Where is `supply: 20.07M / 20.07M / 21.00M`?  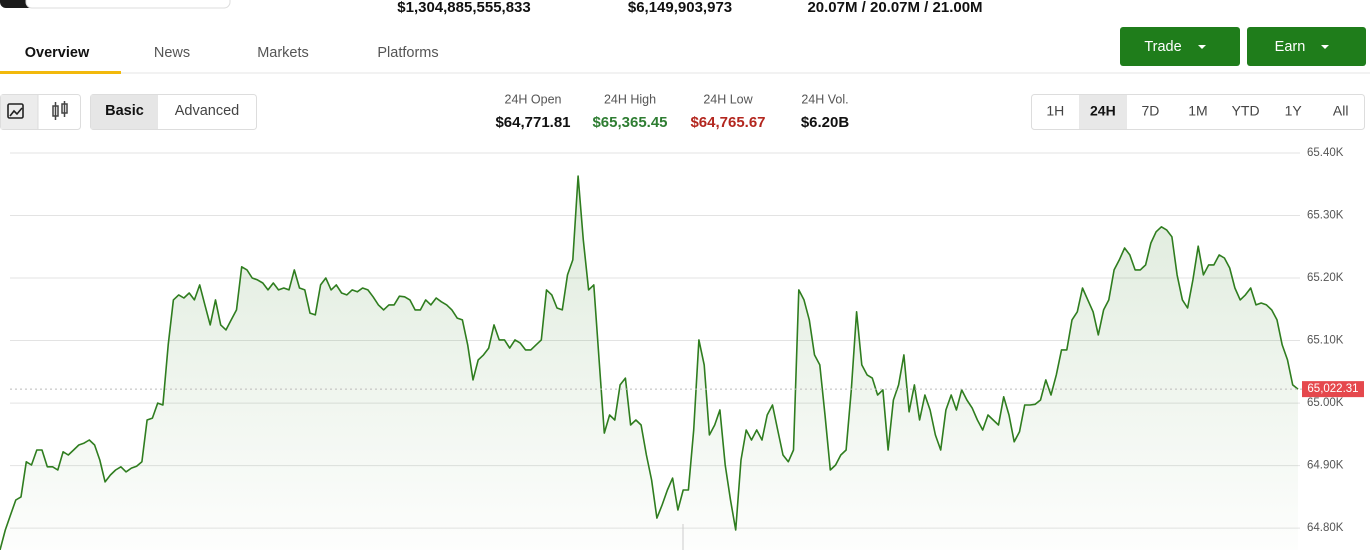 supply: 20.07M / 20.07M / 21.00M is located at coordinates (894, 8).